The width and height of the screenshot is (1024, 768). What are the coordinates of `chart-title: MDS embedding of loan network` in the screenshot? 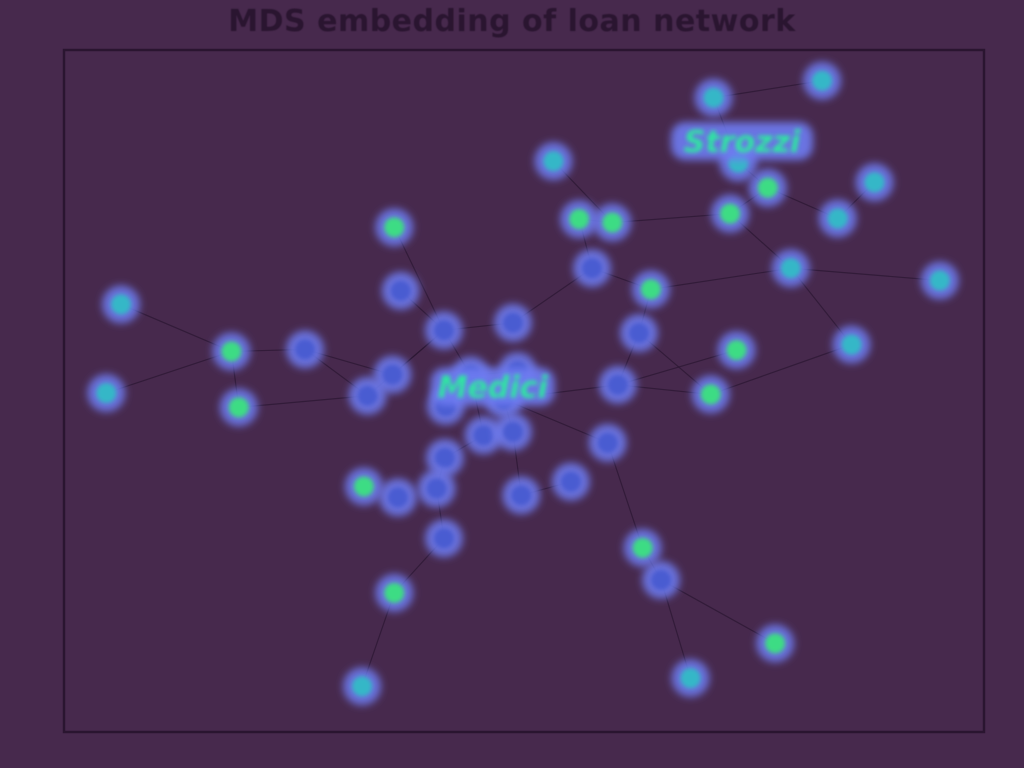 It's located at (512, 21).